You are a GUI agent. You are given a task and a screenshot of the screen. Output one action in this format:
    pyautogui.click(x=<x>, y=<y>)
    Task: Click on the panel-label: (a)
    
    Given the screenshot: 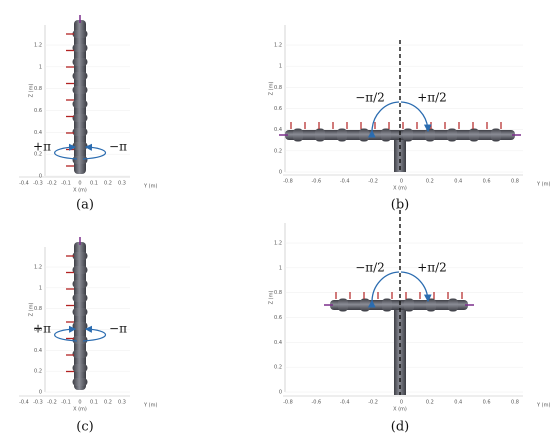 What is the action you would take?
    pyautogui.click(x=85, y=205)
    